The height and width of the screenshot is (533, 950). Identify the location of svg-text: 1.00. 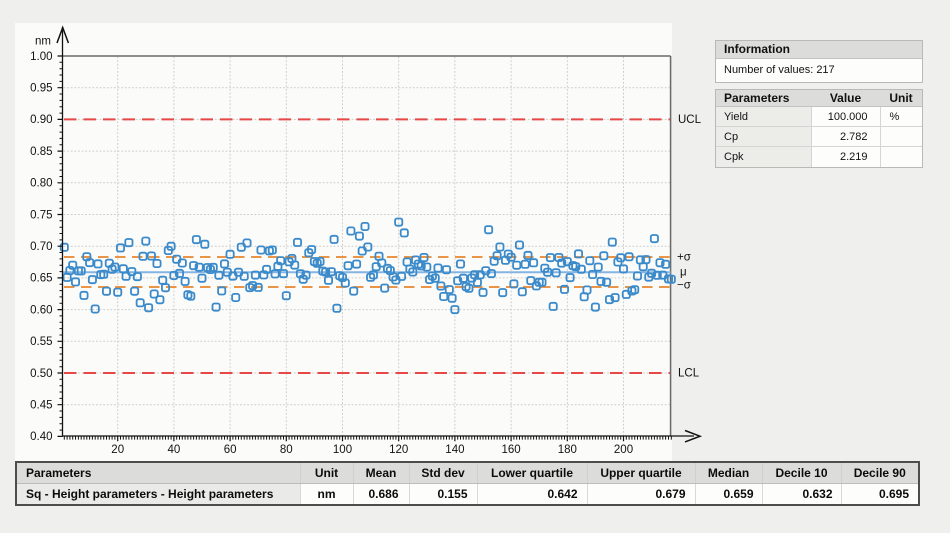
(41, 57).